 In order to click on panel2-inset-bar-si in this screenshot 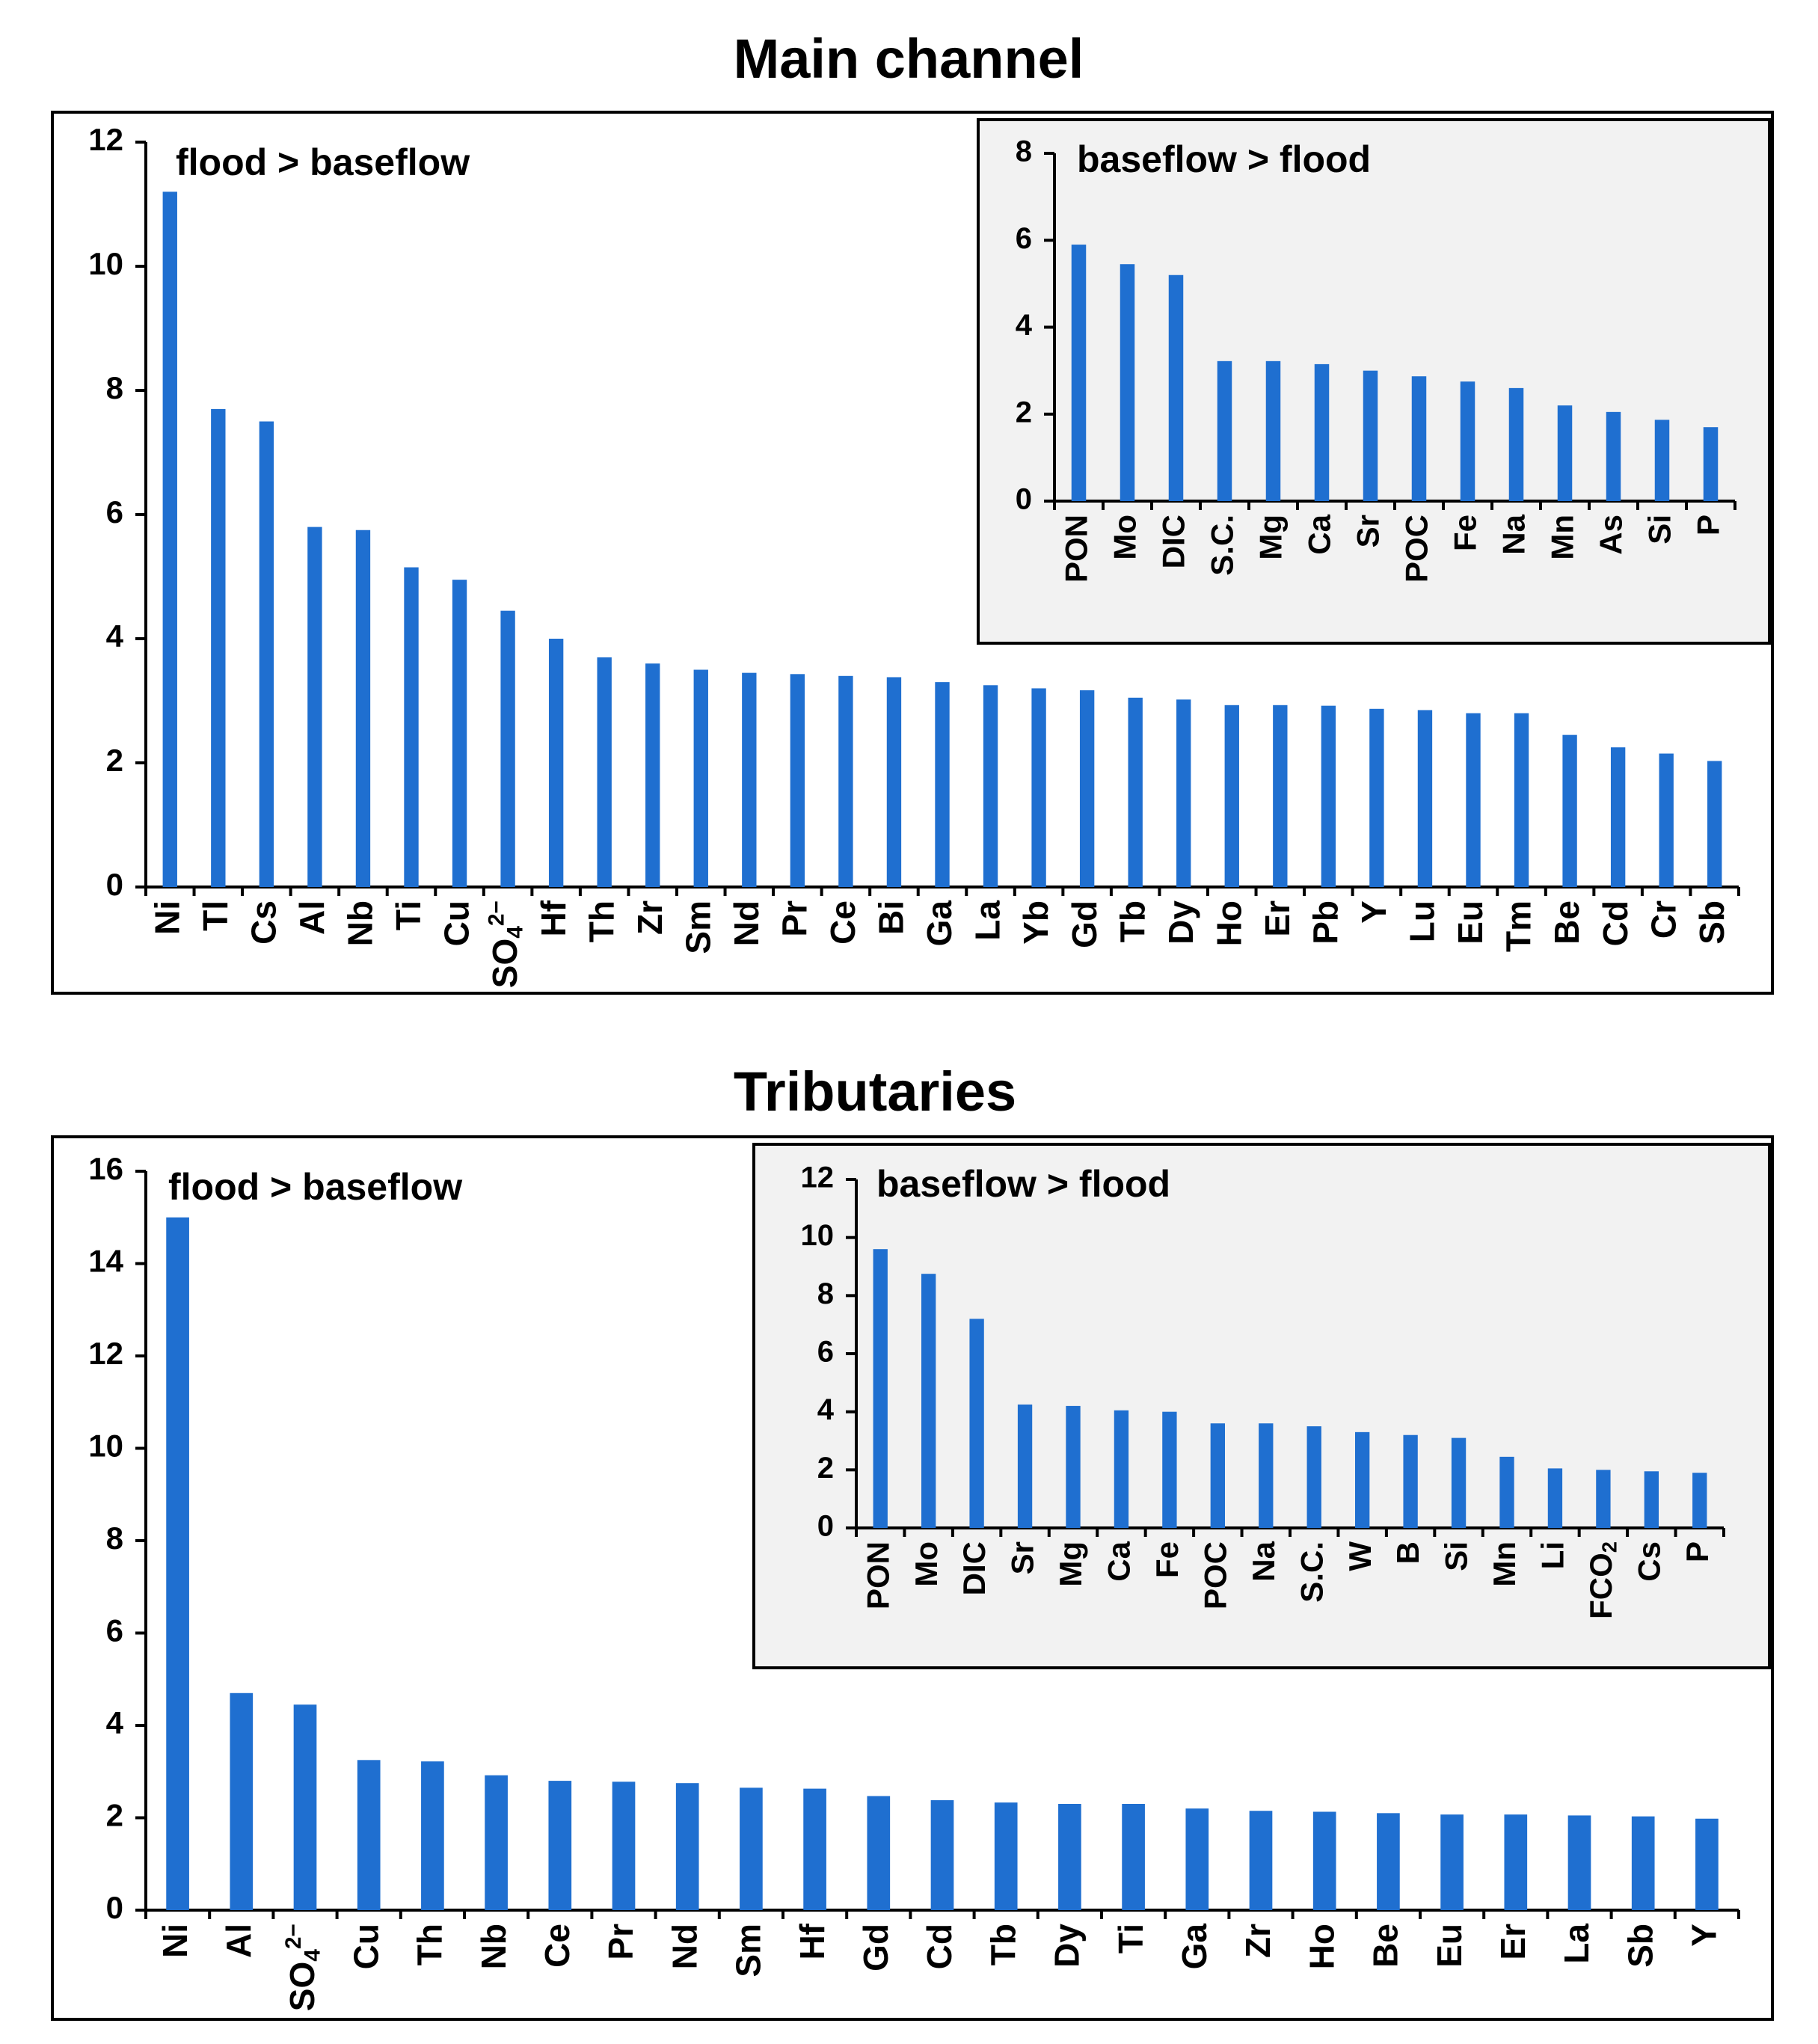, I will do `click(1459, 1482)`.